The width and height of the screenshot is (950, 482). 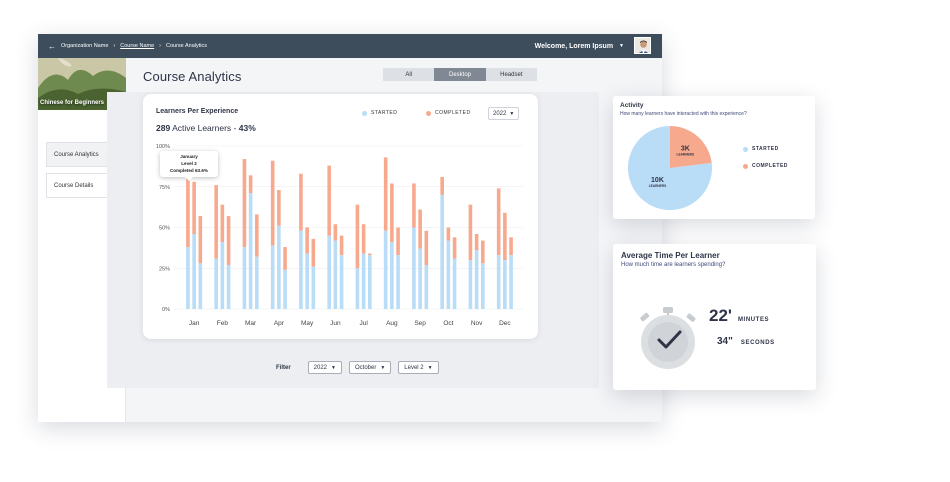 I want to click on filter-level-select: Level 2 ▼, so click(x=418, y=367).